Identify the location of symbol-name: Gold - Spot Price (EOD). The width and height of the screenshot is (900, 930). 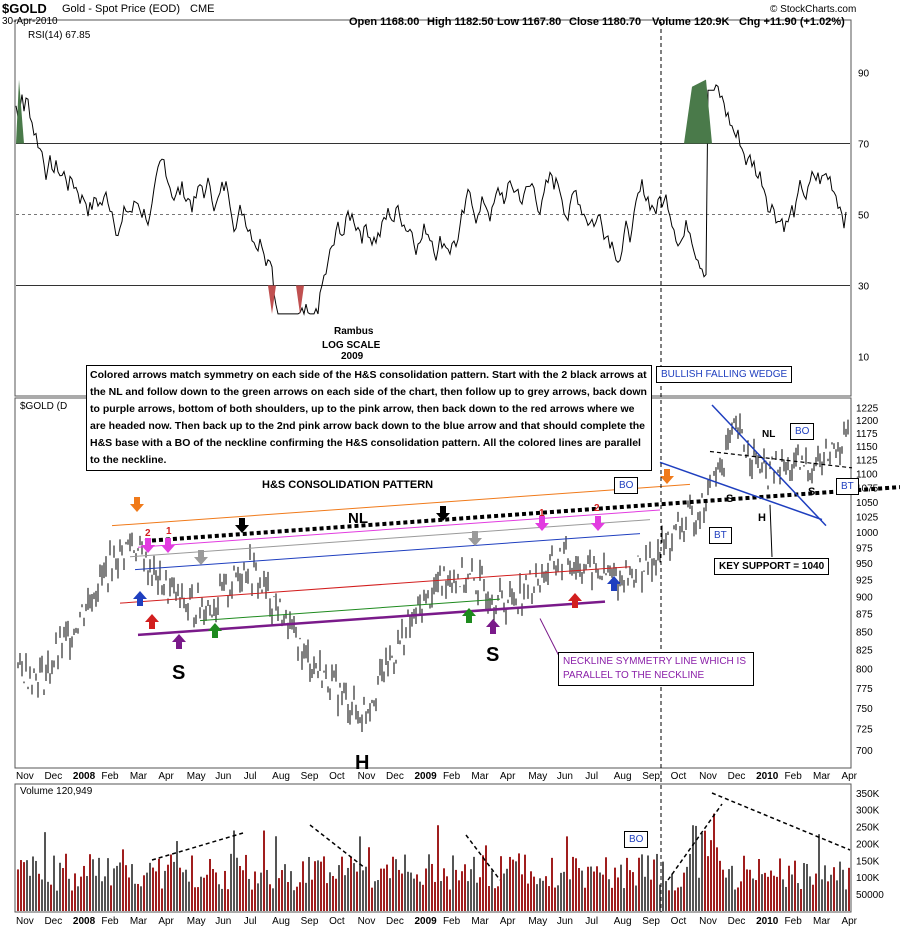
(121, 9).